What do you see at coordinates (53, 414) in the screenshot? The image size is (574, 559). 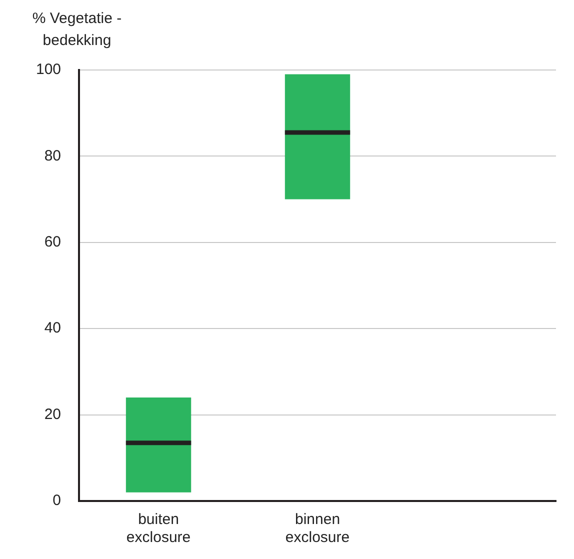 I see `y-tick-label: 20` at bounding box center [53, 414].